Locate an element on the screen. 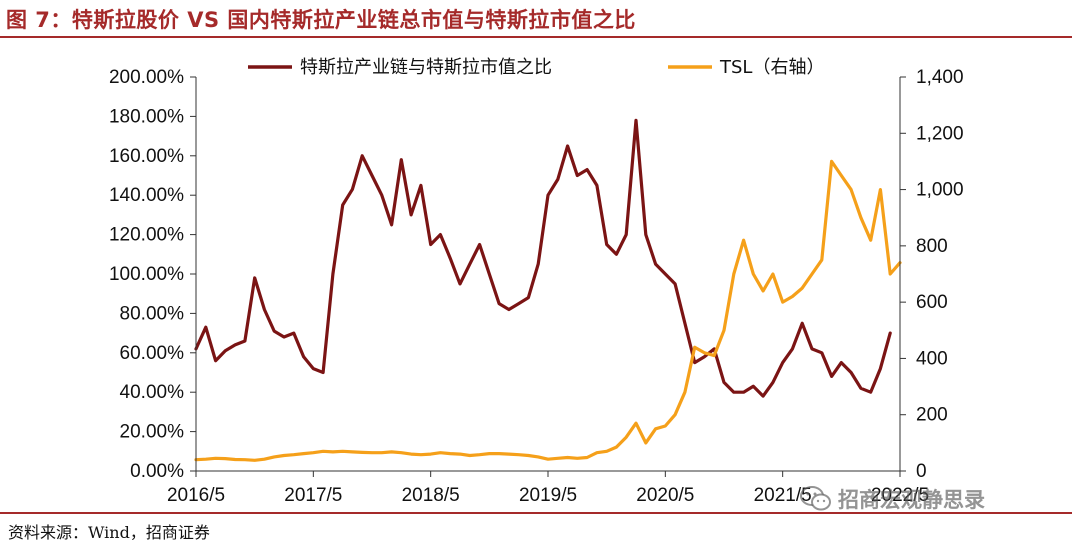  left-tick-label: 80.00% is located at coordinates (152, 313).